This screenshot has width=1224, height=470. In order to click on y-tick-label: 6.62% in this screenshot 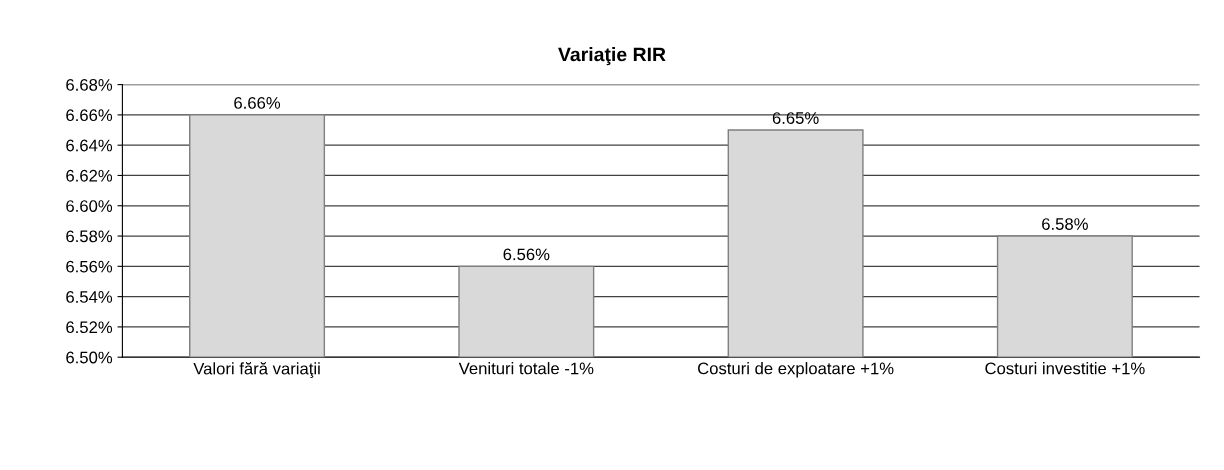, I will do `click(89, 175)`.